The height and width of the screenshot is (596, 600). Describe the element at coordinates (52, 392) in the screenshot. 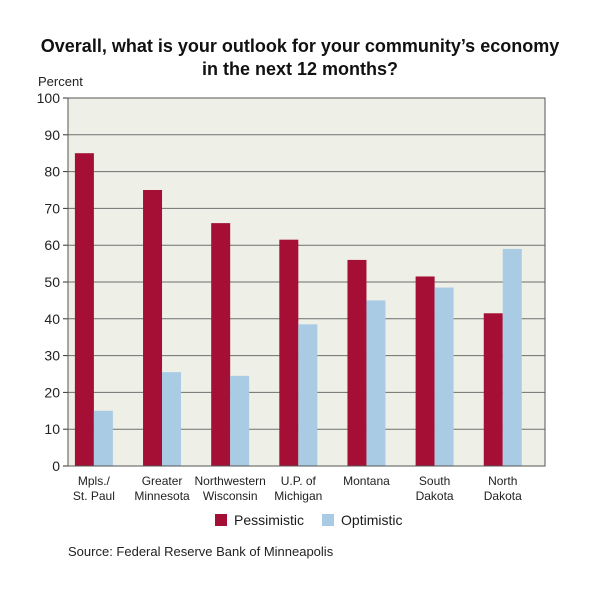

I see `y-tick-label-20: 20` at that location.